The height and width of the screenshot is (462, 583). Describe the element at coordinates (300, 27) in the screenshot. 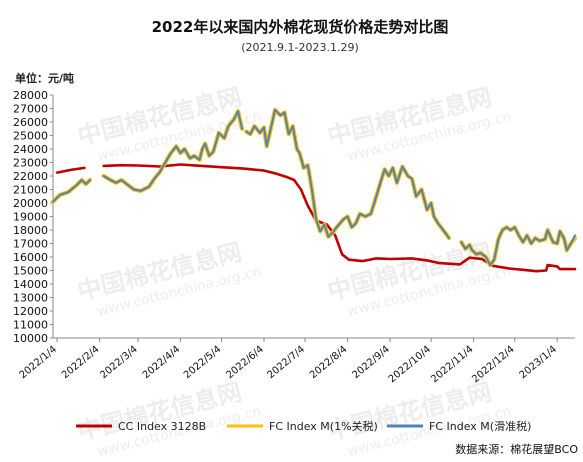

I see `chart-title: 2022年以来国内外棉花现货价格走势对比图` at that location.